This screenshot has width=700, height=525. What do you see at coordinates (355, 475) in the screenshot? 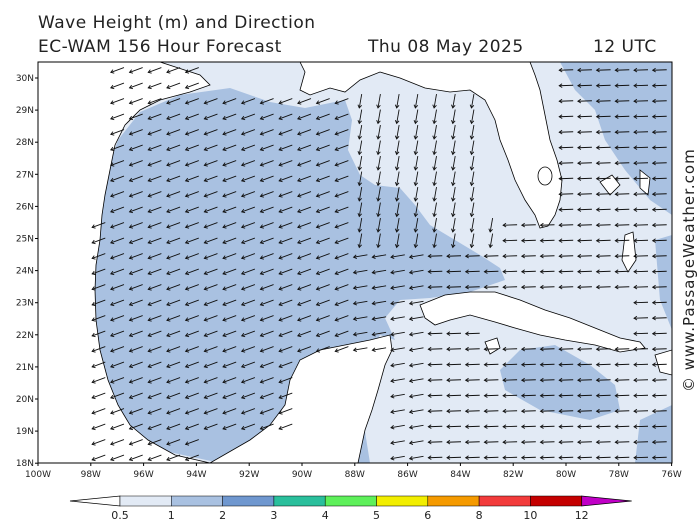
I see `lon-label: 88W` at bounding box center [355, 475].